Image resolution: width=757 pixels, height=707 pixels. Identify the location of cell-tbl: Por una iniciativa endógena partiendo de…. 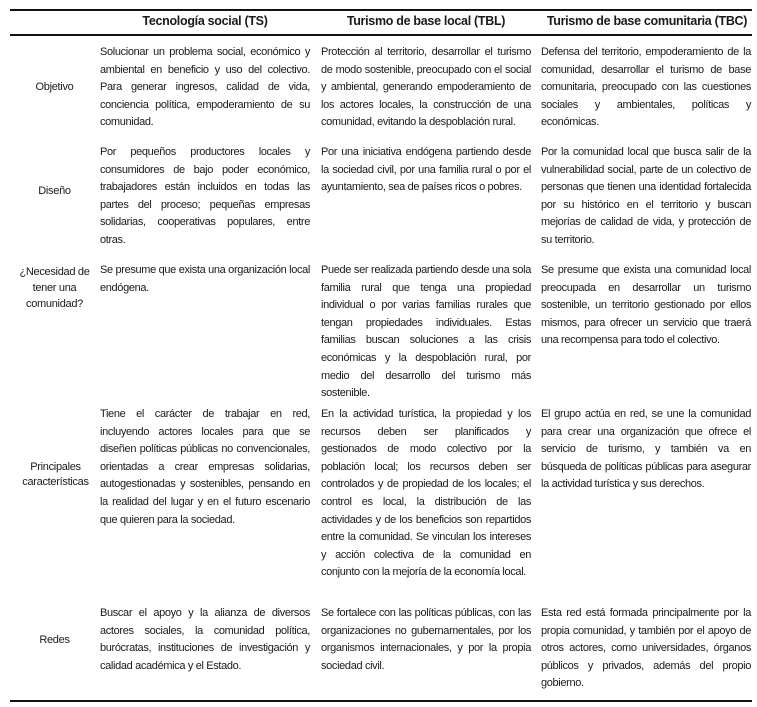
(426, 170).